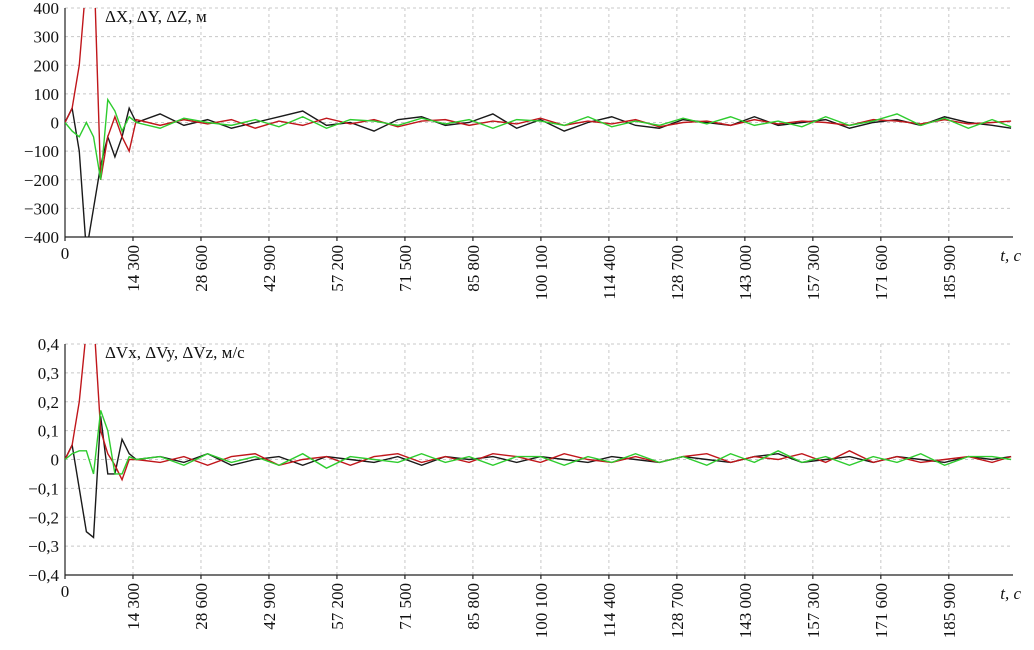 The width and height of the screenshot is (1034, 650). Describe the element at coordinates (43, 575) in the screenshot. I see `y-tick-label: −0,4` at that location.